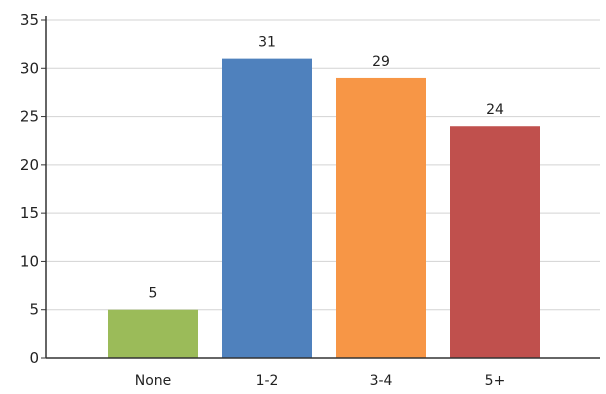 Image resolution: width=606 pixels, height=394 pixels. Describe the element at coordinates (34, 358) in the screenshot. I see `y-tick-label: 0` at that location.